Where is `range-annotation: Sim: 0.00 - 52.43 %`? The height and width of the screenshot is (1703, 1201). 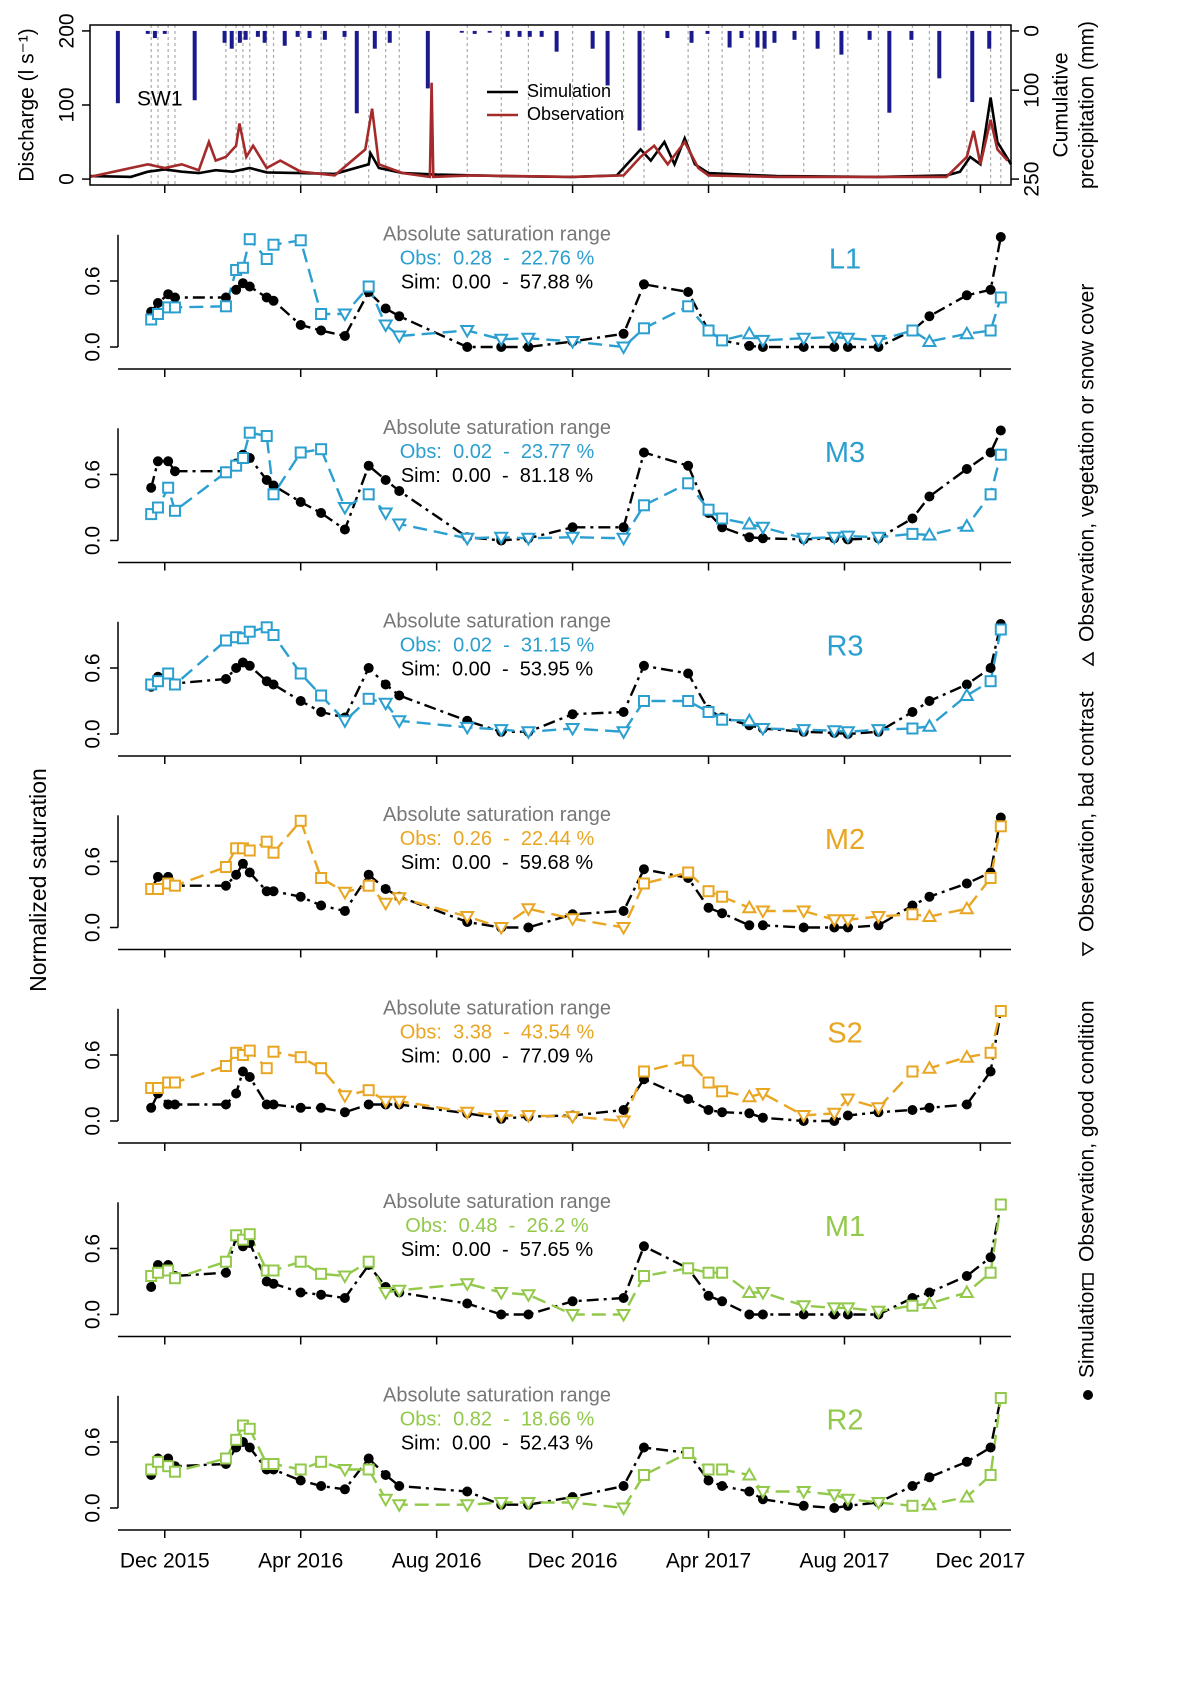
range-annotation: Sim: 0.00 - 52.43 % is located at coordinates (497, 1443).